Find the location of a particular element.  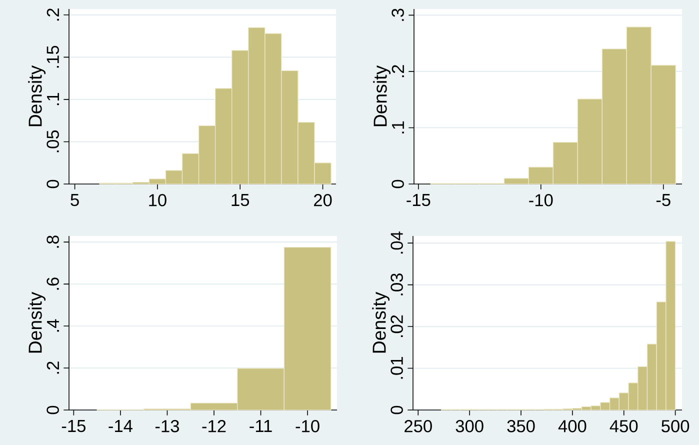

x-tick-label: 500 is located at coordinates (676, 426).